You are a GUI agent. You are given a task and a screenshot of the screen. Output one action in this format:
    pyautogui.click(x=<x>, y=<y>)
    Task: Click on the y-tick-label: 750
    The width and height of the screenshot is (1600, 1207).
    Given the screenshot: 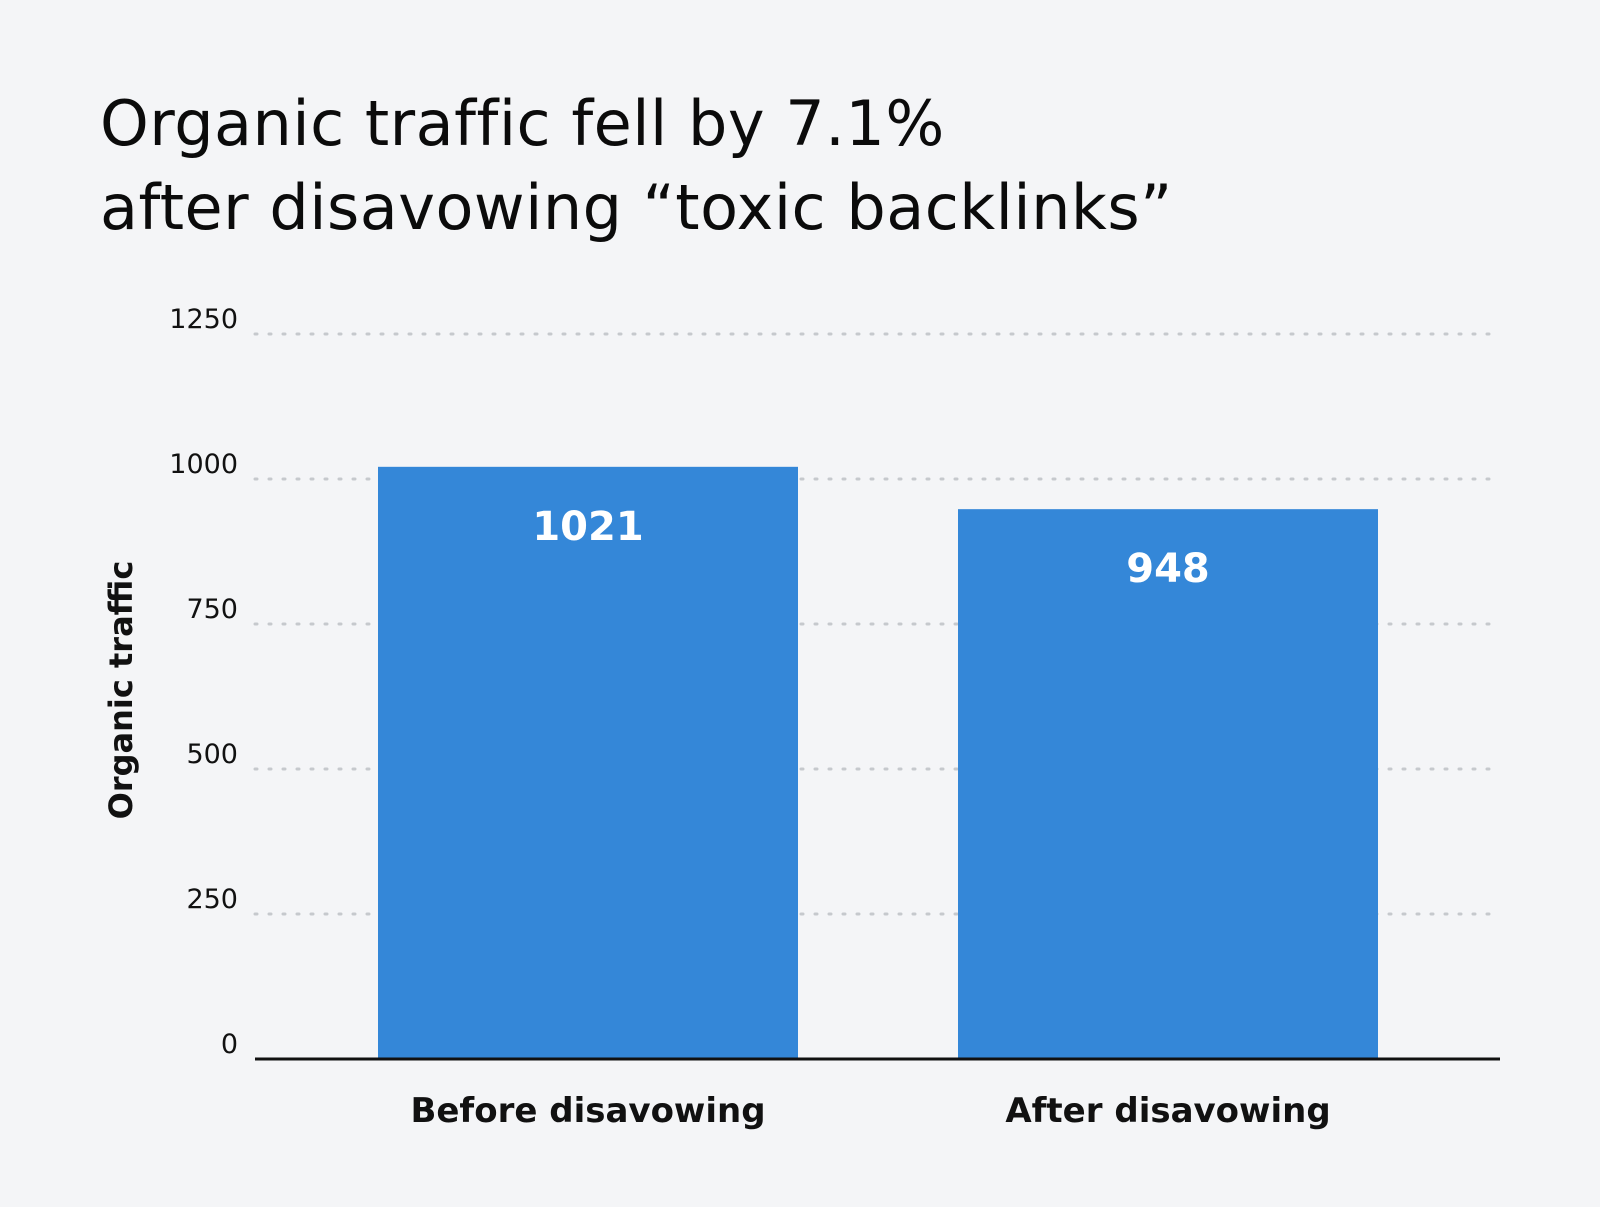 What is the action you would take?
    pyautogui.click(x=212, y=609)
    